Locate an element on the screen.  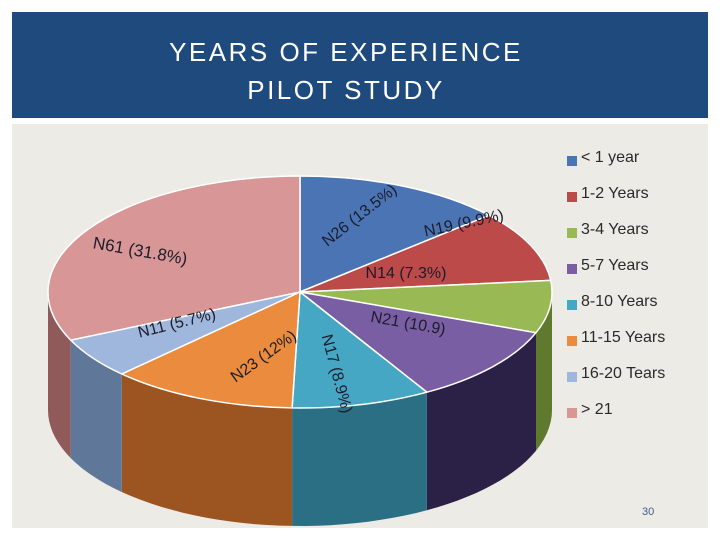
legend-label: 11-15 Years is located at coordinates (623, 337).